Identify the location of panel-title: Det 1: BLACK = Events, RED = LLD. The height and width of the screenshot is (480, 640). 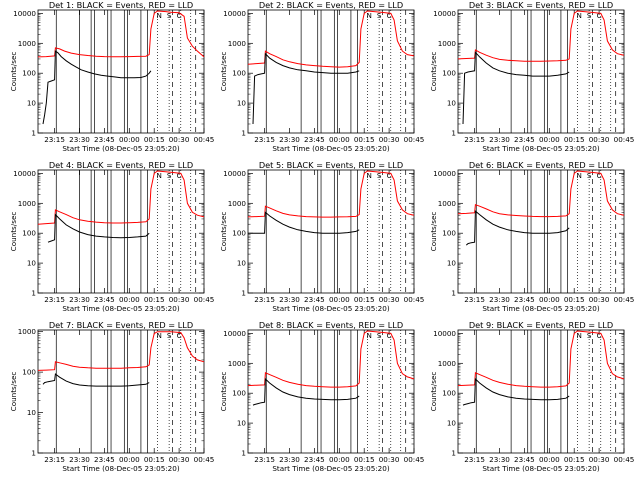
(121, 5).